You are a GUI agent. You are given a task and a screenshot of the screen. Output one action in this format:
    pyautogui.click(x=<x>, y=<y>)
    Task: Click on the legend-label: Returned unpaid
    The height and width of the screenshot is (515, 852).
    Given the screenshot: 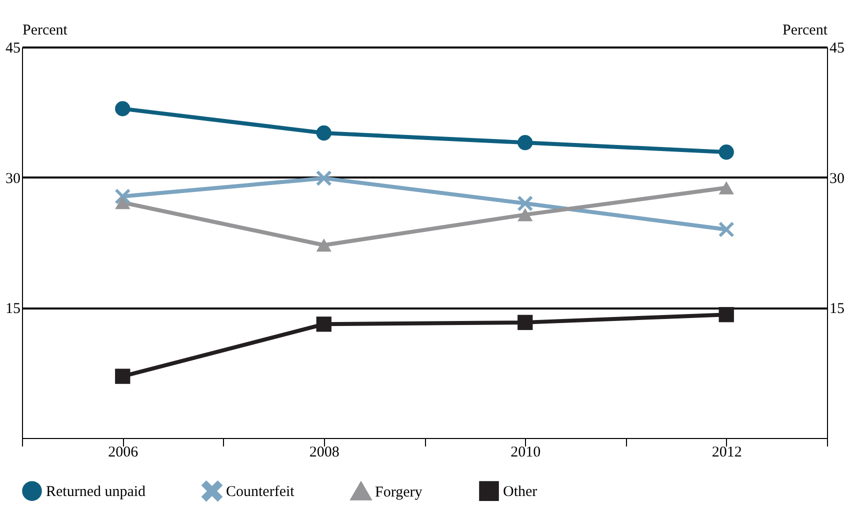 What is the action you would take?
    pyautogui.click(x=96, y=492)
    